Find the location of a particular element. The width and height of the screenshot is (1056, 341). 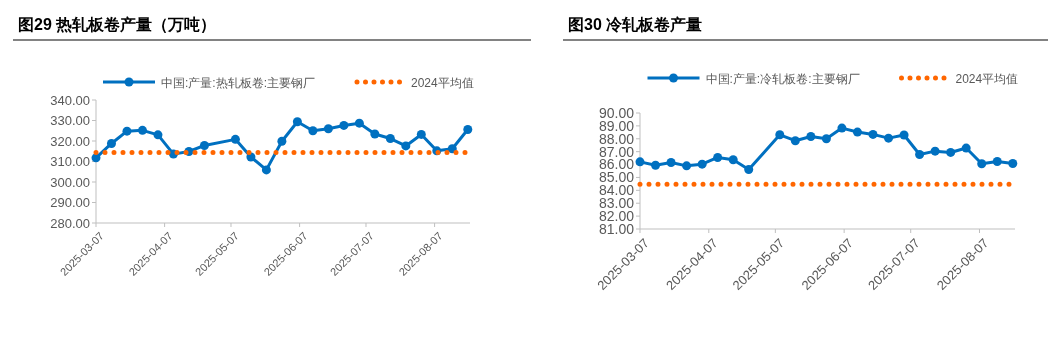

y-tick-label: 290.00 is located at coordinates (70, 203).